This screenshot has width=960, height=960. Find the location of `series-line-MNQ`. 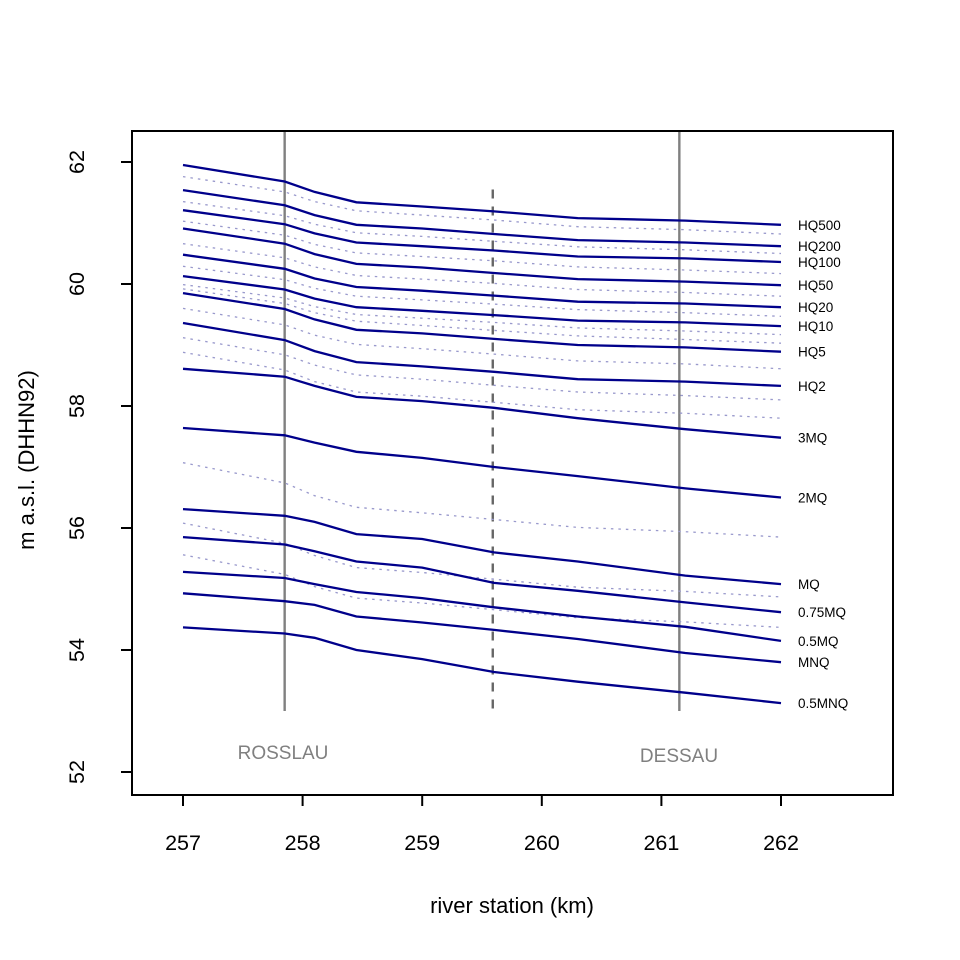

series-line-MNQ is located at coordinates (482, 628).